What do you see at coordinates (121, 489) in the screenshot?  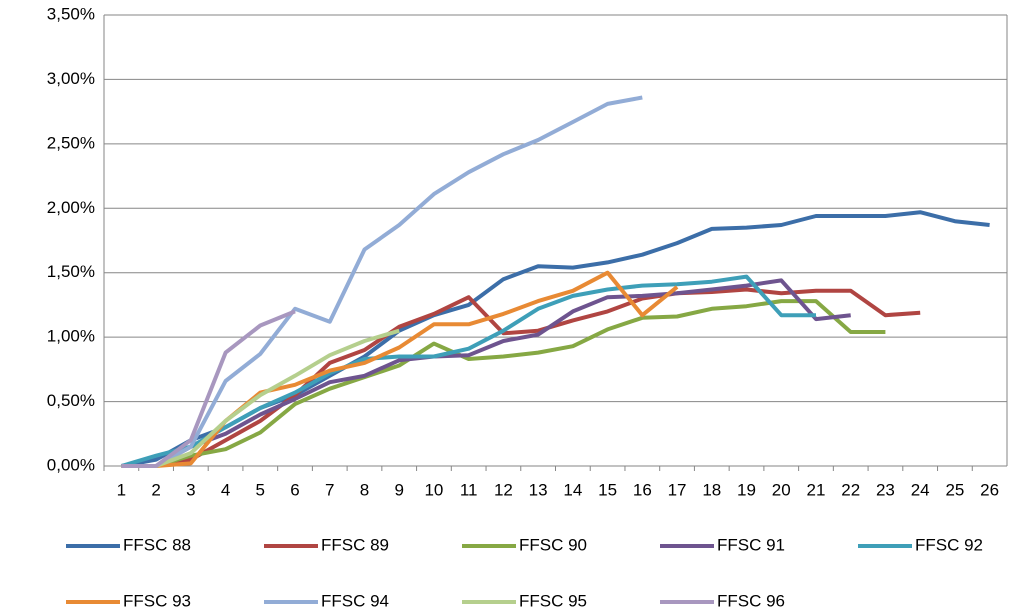 I see `x-tick-label: 1` at bounding box center [121, 489].